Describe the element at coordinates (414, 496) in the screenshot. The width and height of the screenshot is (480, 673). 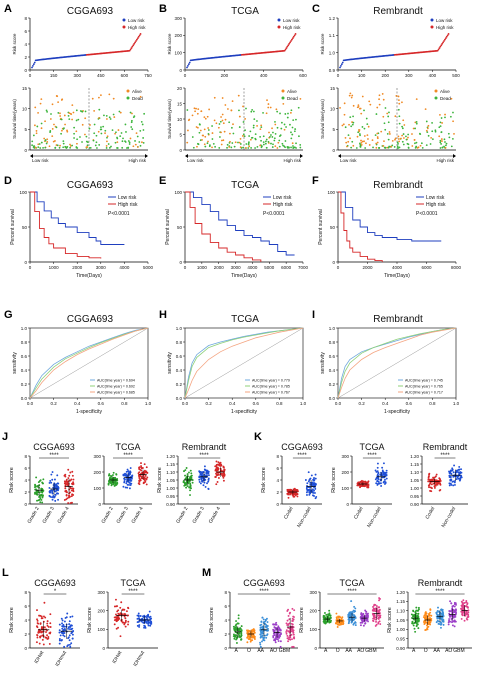
I see `y-tick-label: 0.95` at that location.